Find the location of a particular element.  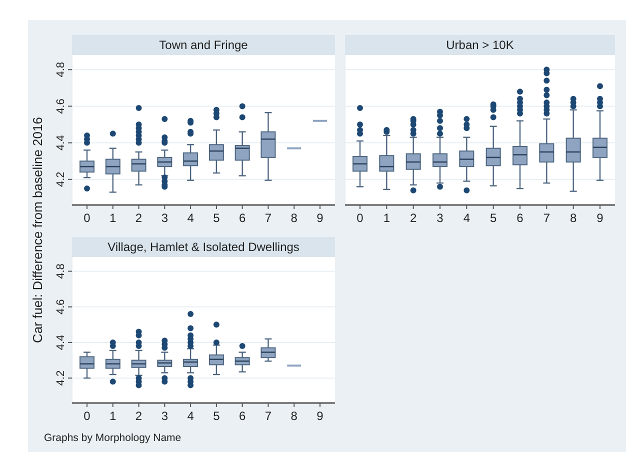

y-axis-title: Car fuel: Difference from baseline 2016 is located at coordinates (37, 230).